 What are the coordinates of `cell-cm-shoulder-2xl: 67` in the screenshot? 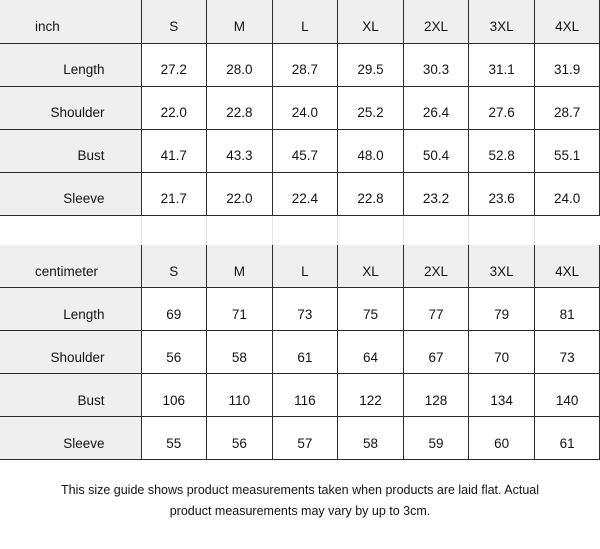 It's located at (435, 352).